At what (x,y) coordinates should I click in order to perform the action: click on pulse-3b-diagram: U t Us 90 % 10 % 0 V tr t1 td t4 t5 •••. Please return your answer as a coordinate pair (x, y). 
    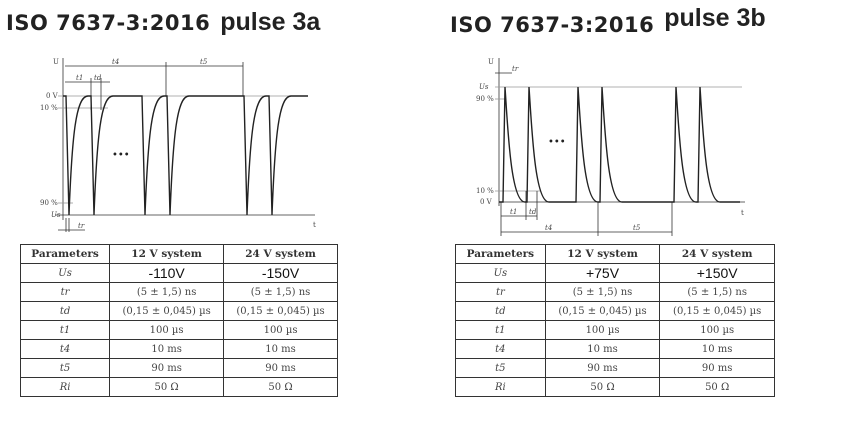
    Looking at the image, I should click on (610, 147).